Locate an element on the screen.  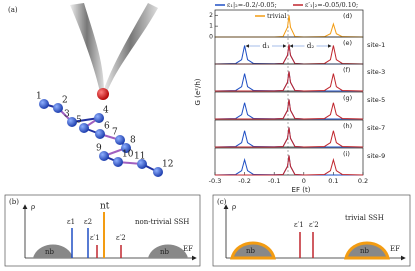
phase-label: trivial SSH is located at coordinates (364, 218).